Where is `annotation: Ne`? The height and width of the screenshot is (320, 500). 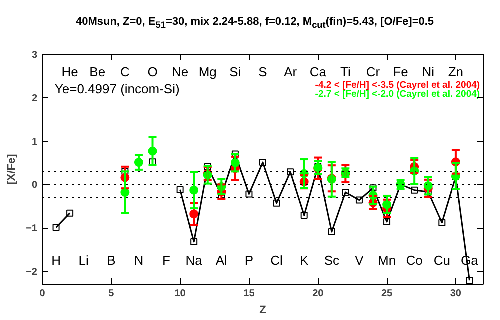 annotation: Ne is located at coordinates (180, 72).